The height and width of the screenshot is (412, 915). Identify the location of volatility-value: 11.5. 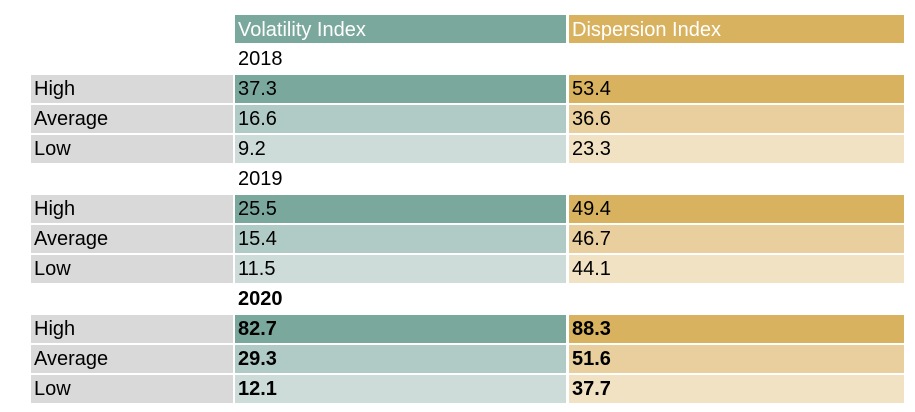
(400, 269).